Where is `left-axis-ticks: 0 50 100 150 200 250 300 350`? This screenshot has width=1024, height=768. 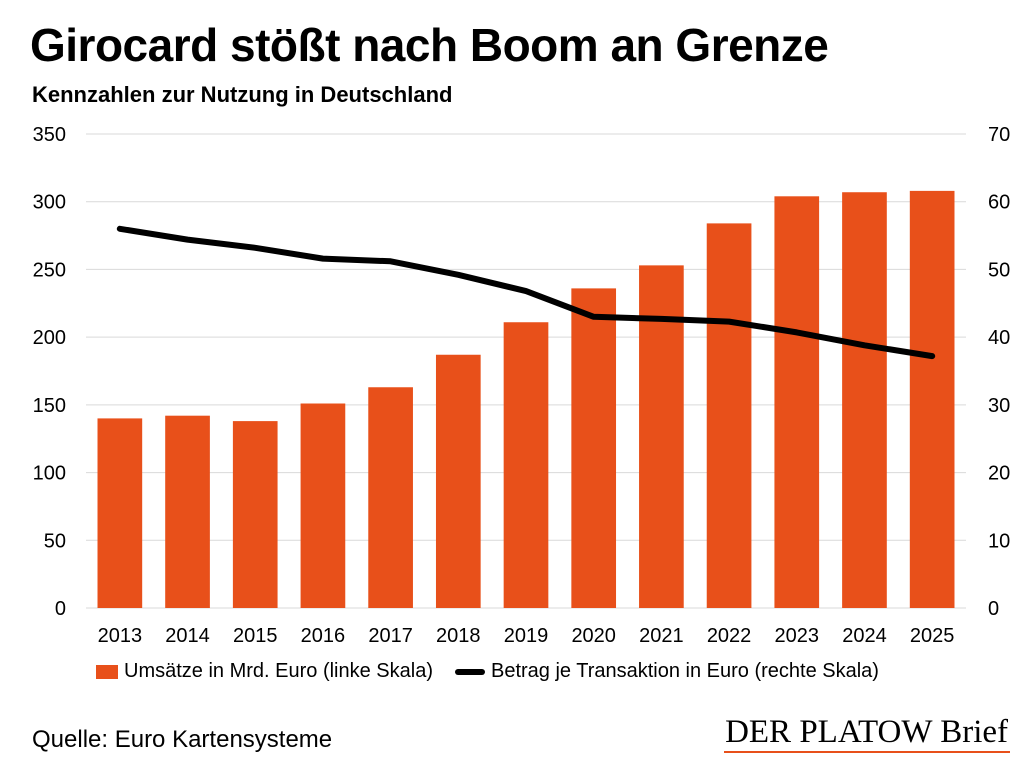 left-axis-ticks: 0 50 100 150 200 250 300 350 is located at coordinates (49, 372).